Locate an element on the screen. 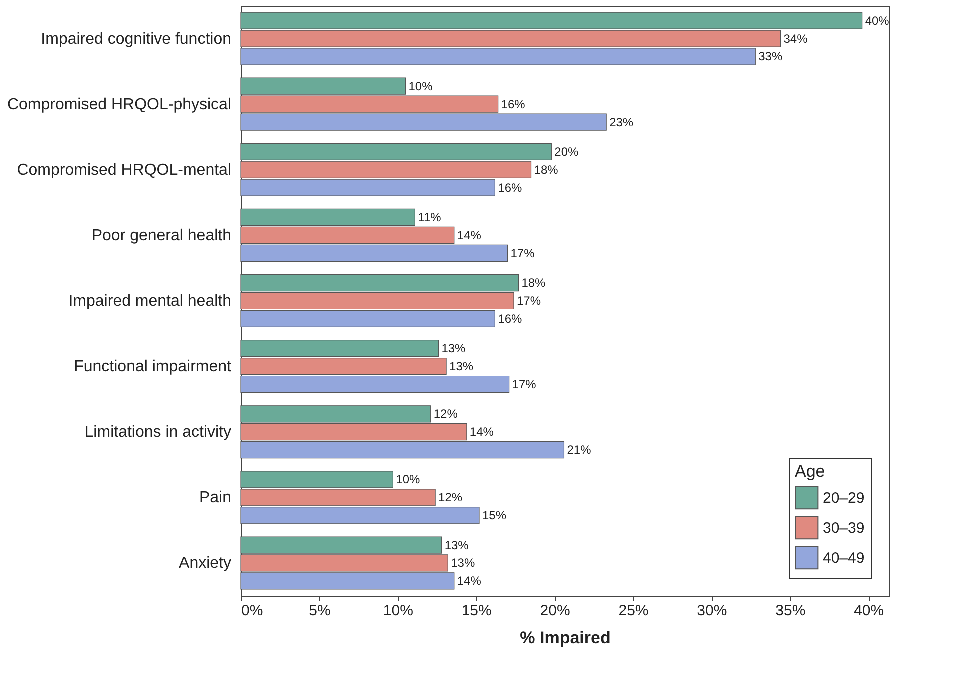 Image resolution: width=956 pixels, height=673 pixels. x-tick-label: 35% is located at coordinates (791, 611).